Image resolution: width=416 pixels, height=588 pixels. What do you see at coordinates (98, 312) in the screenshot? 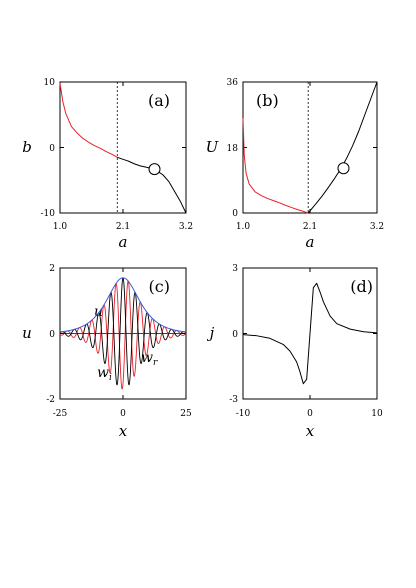
I see `annotation-u: u` at bounding box center [98, 312].